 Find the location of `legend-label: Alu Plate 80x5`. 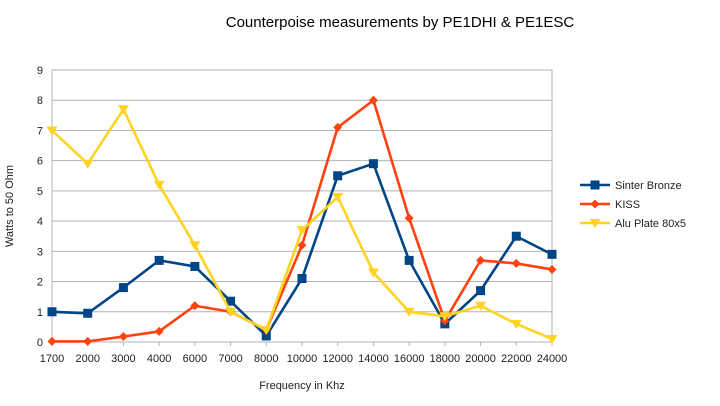

legend-label: Alu Plate 80x5 is located at coordinates (650, 224).